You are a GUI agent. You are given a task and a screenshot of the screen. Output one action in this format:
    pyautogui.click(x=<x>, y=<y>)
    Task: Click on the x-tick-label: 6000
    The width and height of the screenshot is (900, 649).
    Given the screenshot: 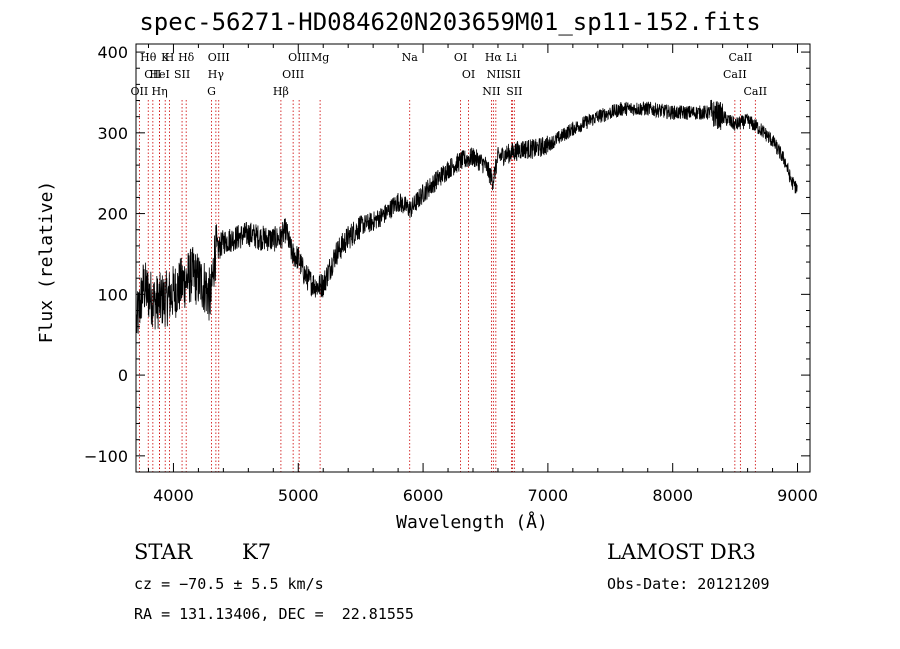 What is the action you would take?
    pyautogui.click(x=423, y=495)
    